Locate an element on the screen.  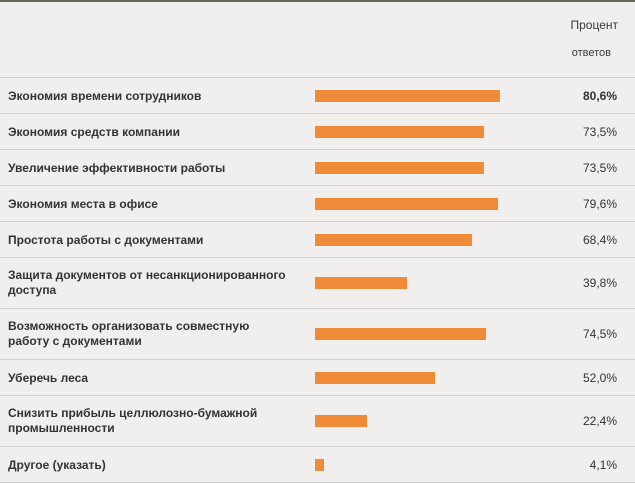
table-row: Простота работы с документами 68,4% is located at coordinates (317, 240).